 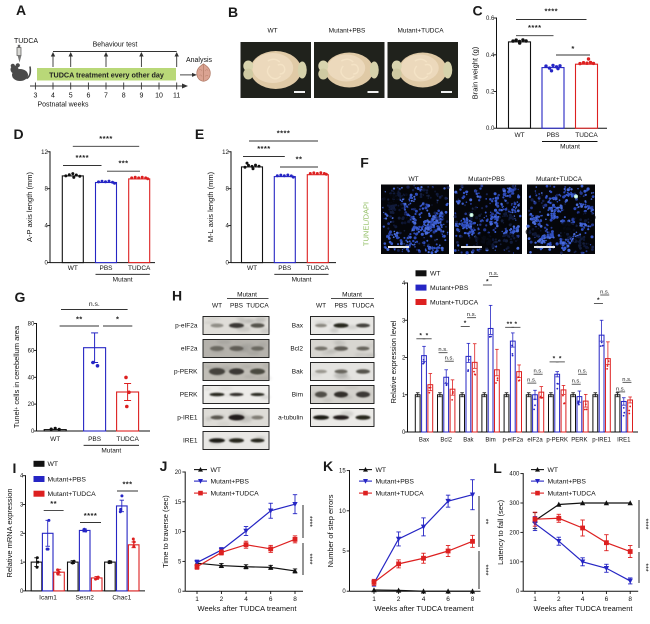 What do you see at coordinates (141, 96) in the screenshot?
I see `svg-text: 9` at bounding box center [141, 96].